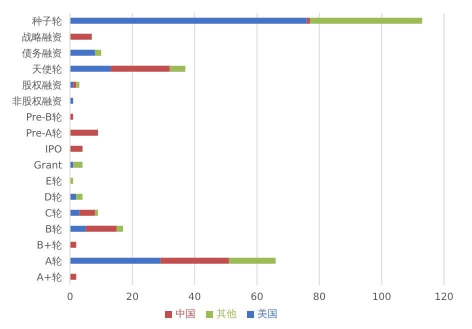  Describe the element at coordinates (44, 118) in the screenshot. I see `y-tick-label: Pre-B轮` at that location.